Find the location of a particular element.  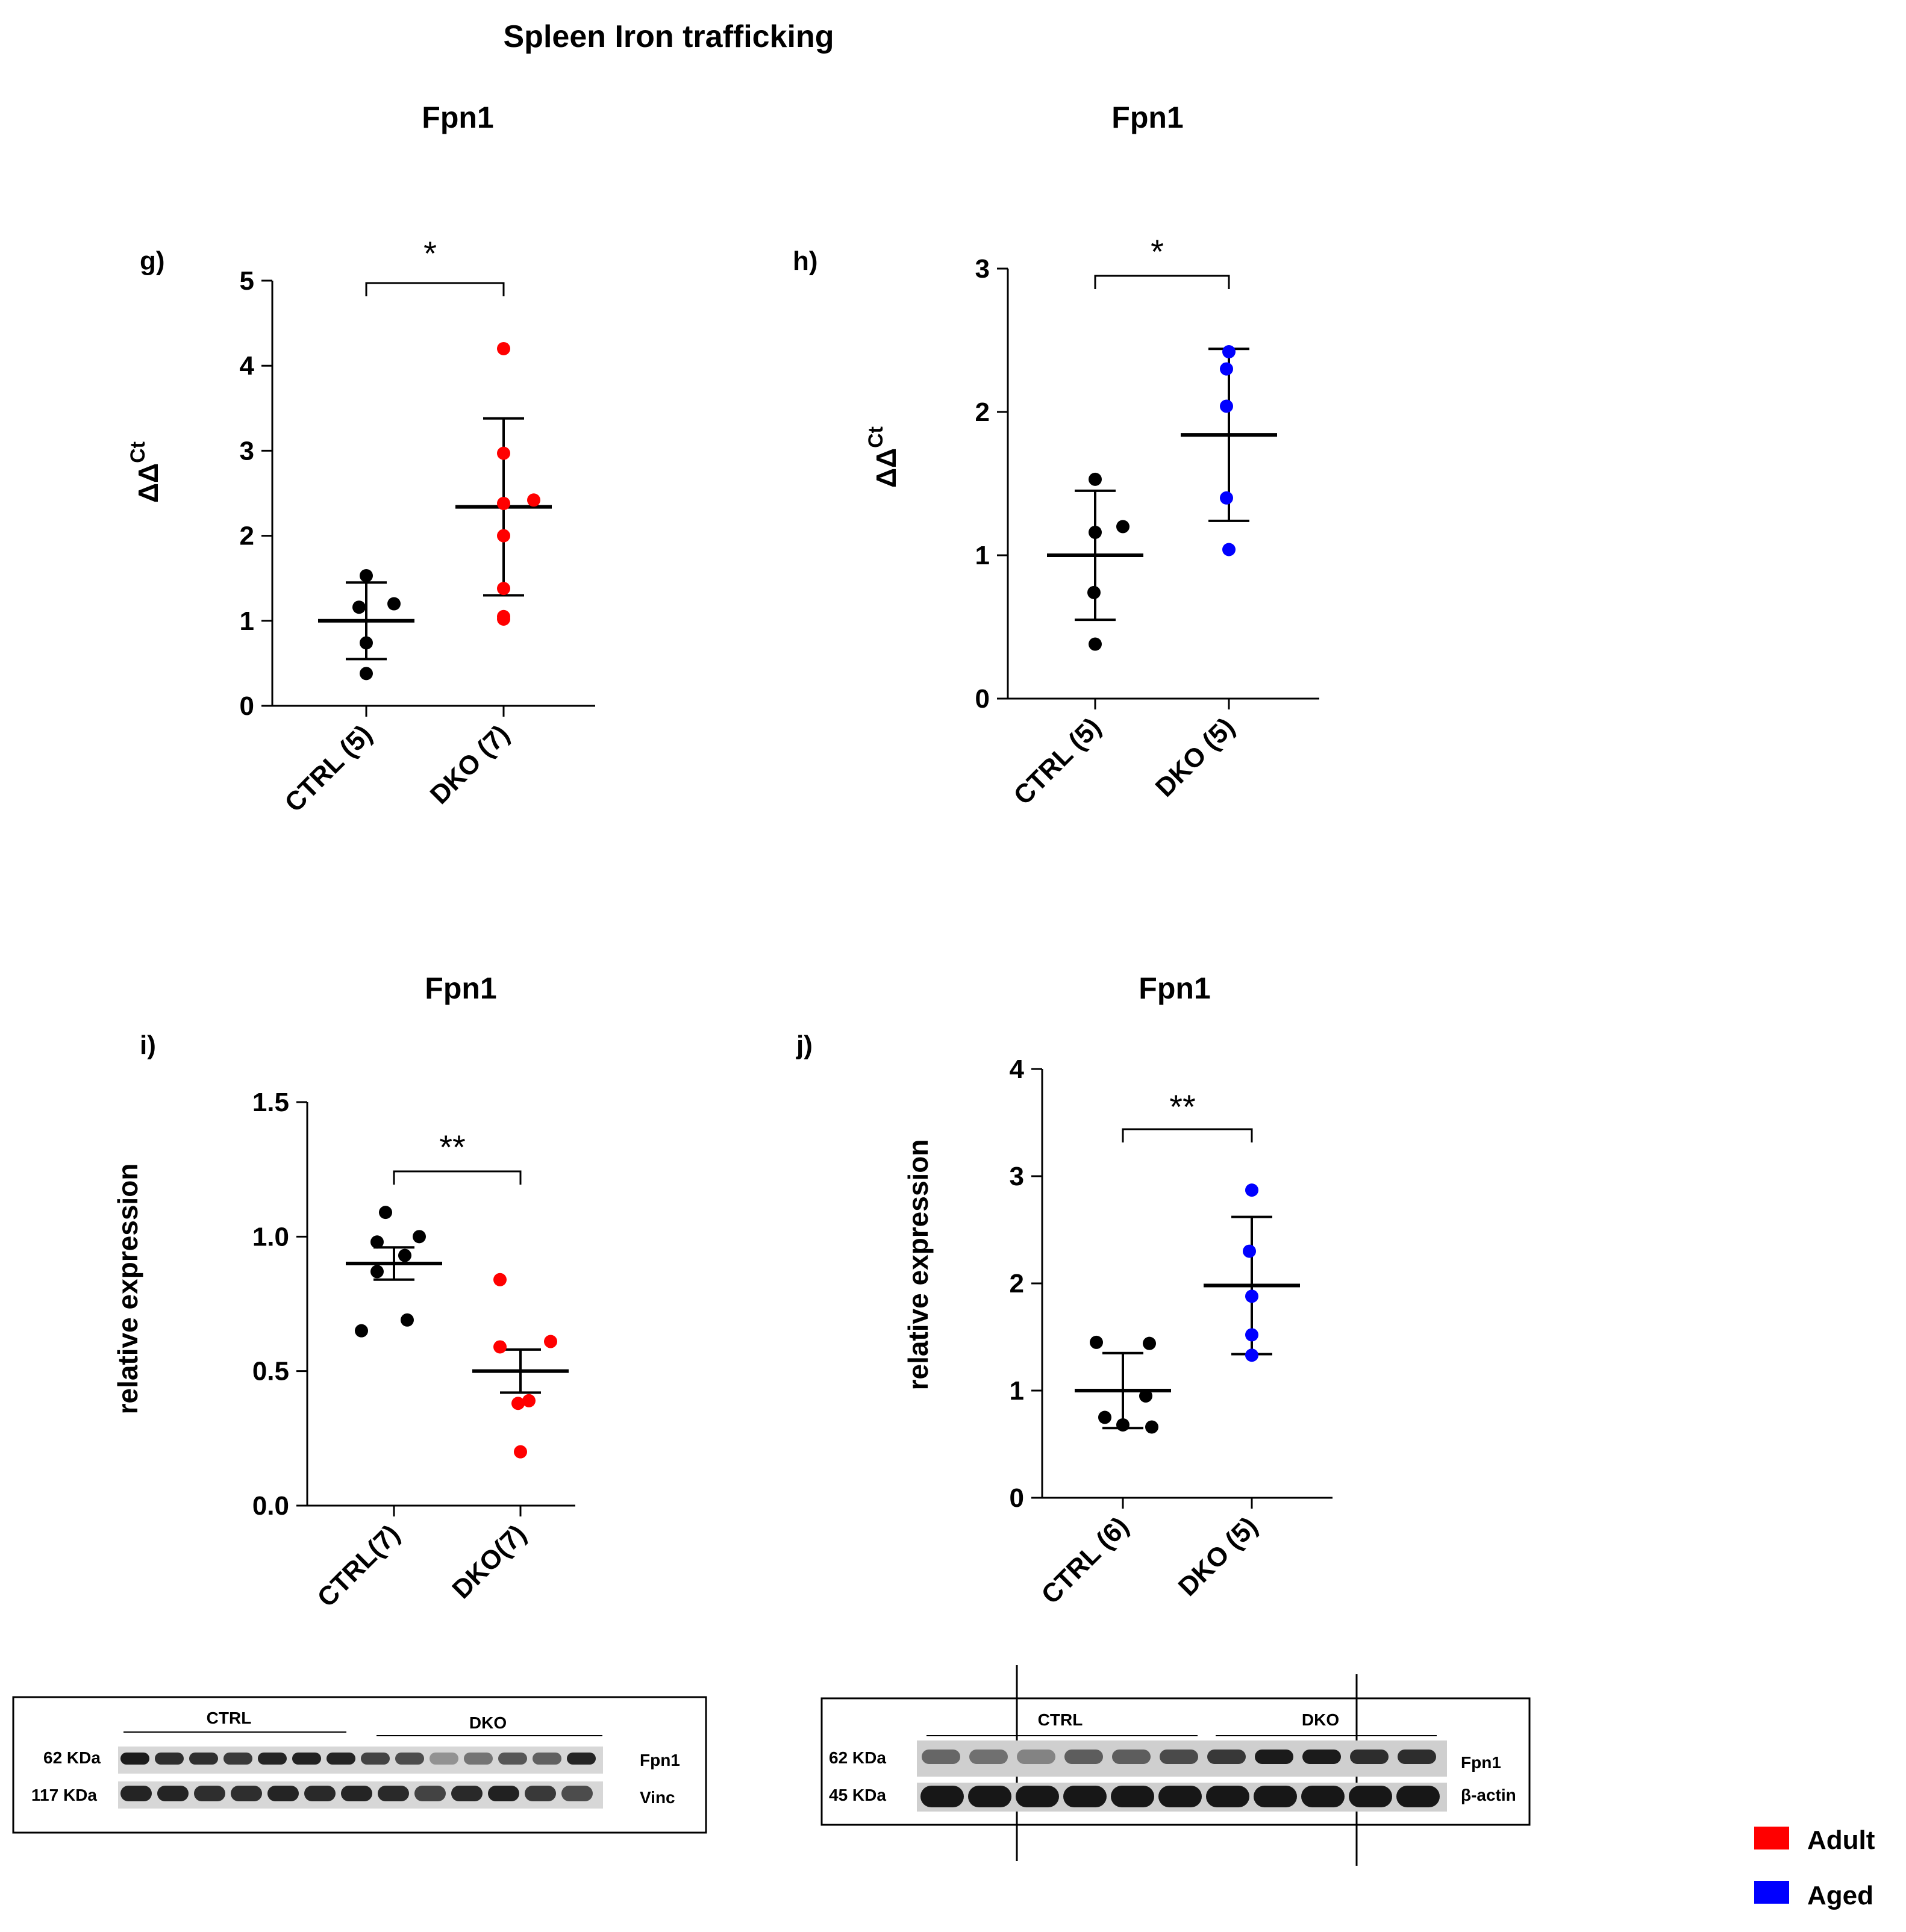

chart-panel-g: Fpn1 g) 0 1 2 3 4 5 CTRL (5) DKO (7) ΔΔCt * is located at coordinates (361, 459).